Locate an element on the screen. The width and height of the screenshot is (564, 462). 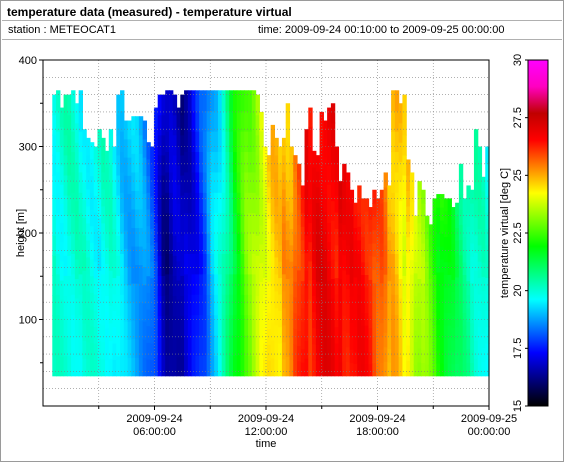
y-tick-label: 400 is located at coordinates (28, 61).